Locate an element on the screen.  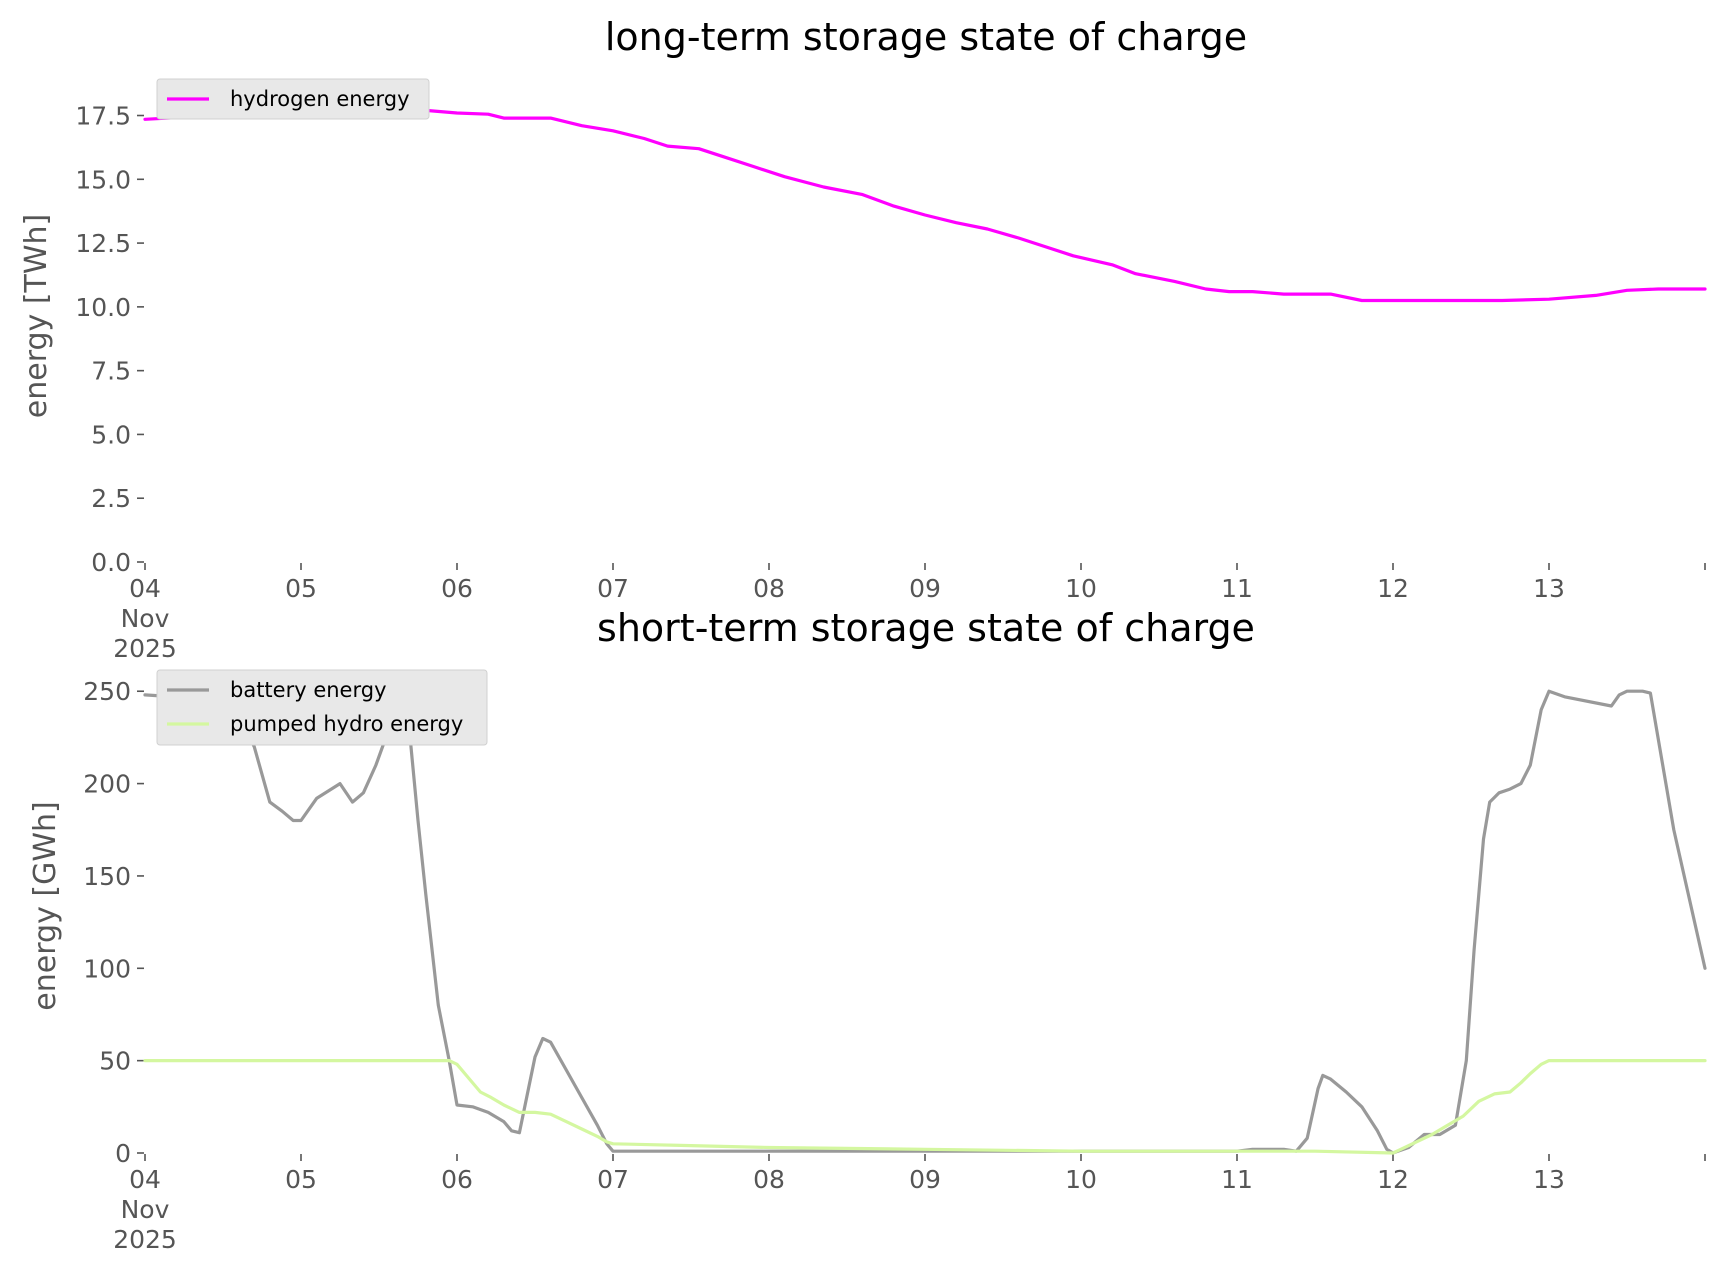
y-tick-label: 12.5 is located at coordinates (103, 243).